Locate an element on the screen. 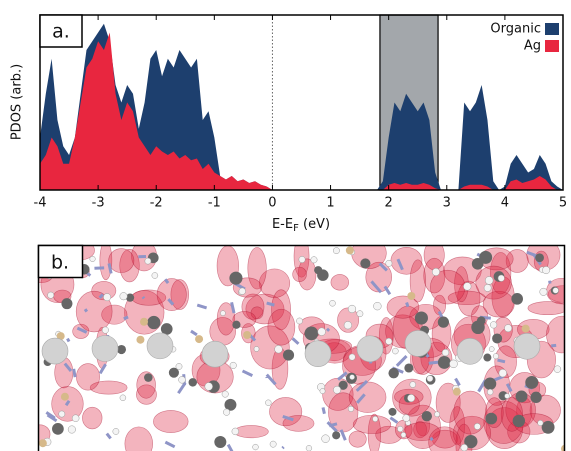 This screenshot has width=571, height=451. x-label-main: E-E is located at coordinates (282, 224).